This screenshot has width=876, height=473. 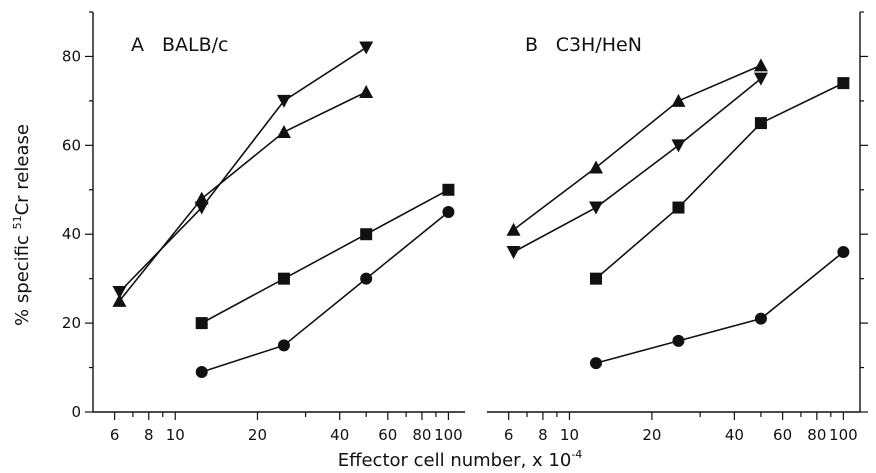 What do you see at coordinates (71, 56) in the screenshot?
I see `y-tick-label: 80` at bounding box center [71, 56].